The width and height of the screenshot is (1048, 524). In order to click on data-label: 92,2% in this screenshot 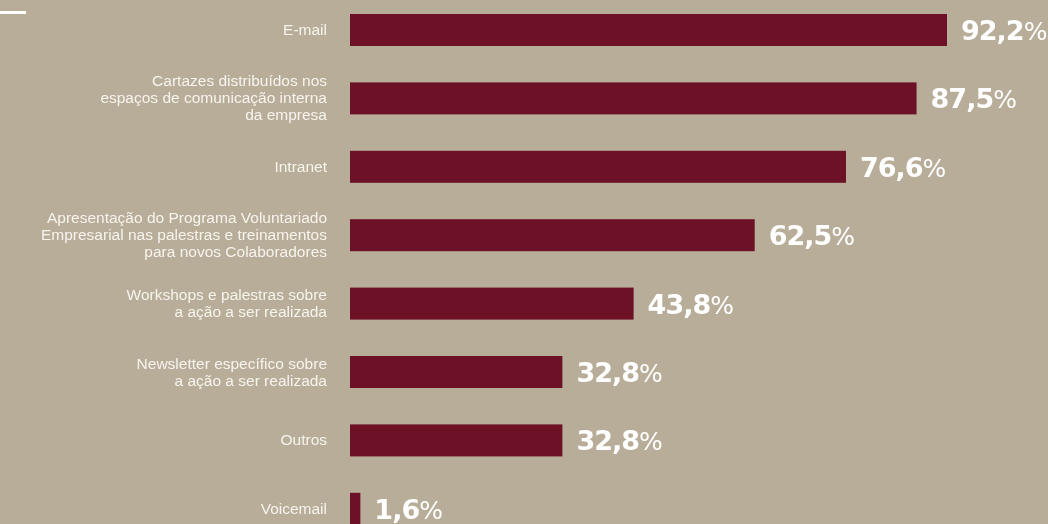, I will do `click(1004, 30)`.